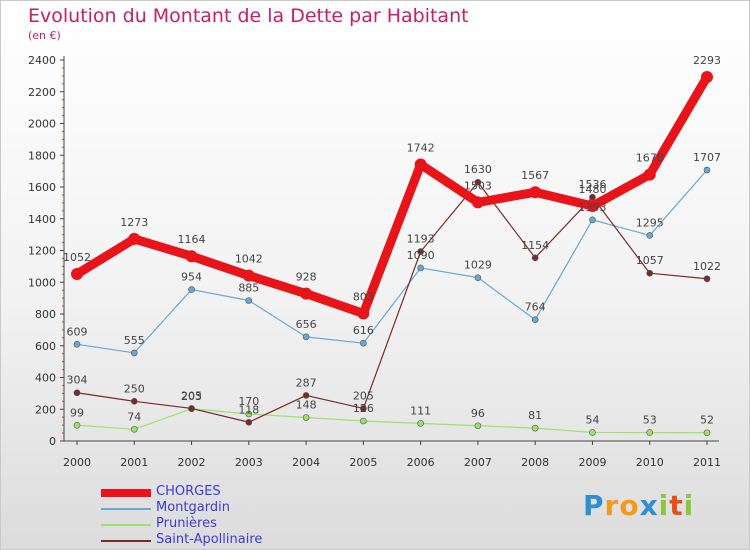 This screenshot has width=750, height=550. Describe the element at coordinates (186, 523) in the screenshot. I see `legend-label: Prunières` at that location.